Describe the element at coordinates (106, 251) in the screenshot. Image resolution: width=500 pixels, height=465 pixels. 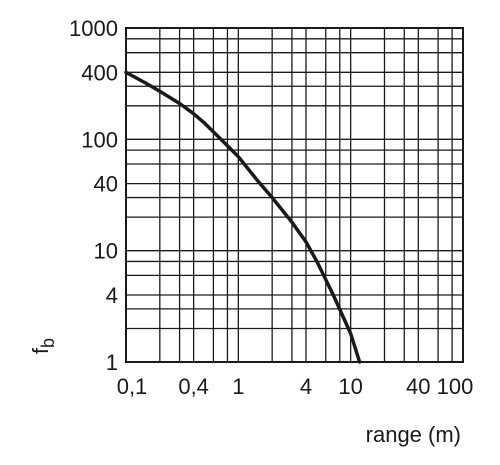
I see `y-tick-label: 10` at that location.